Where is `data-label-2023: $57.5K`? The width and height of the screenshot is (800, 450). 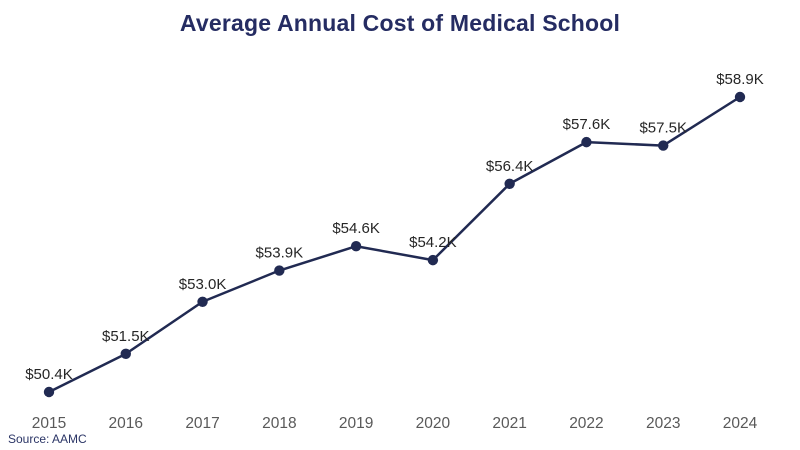
data-label-2023: $57.5K is located at coordinates (663, 128).